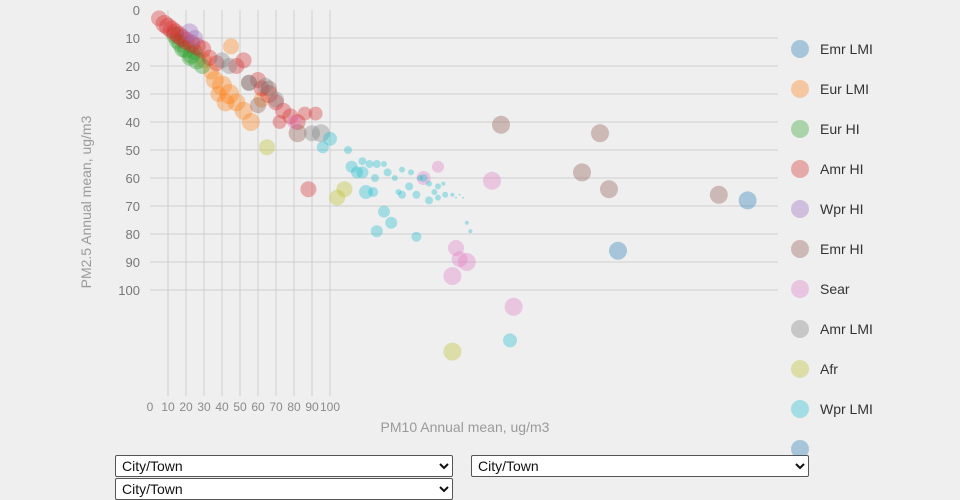  I want to click on legend-label: Amr HI, so click(842, 169).